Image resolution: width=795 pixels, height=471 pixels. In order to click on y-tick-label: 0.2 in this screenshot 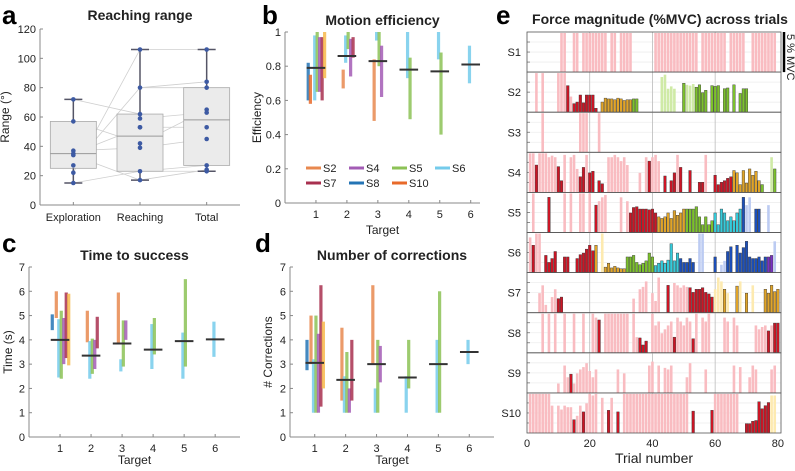, I will do `click(273, 170)`.